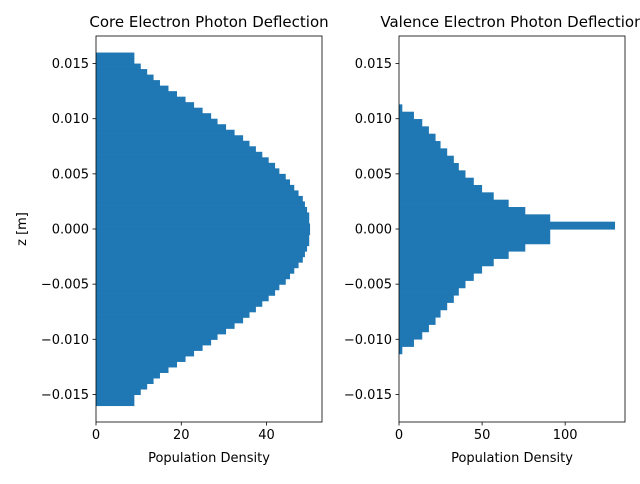 This screenshot has height=484, width=640. I want to click on y-tick-label: −0.015, so click(65, 395).